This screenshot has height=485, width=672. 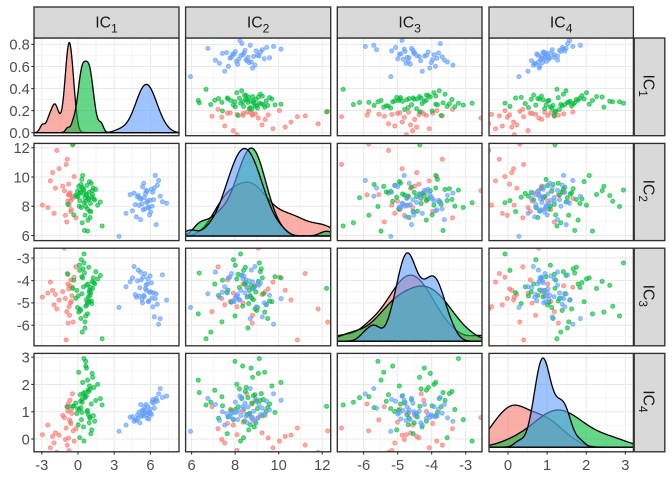 I want to click on svg-text: 0.2, so click(x=19, y=112).